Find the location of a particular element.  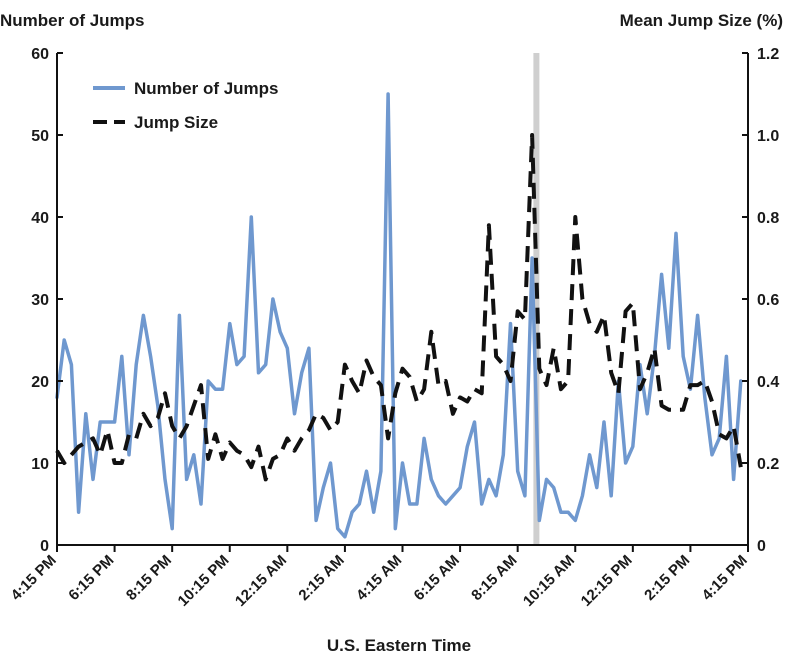

left-tick-label: 0 is located at coordinates (44, 546).